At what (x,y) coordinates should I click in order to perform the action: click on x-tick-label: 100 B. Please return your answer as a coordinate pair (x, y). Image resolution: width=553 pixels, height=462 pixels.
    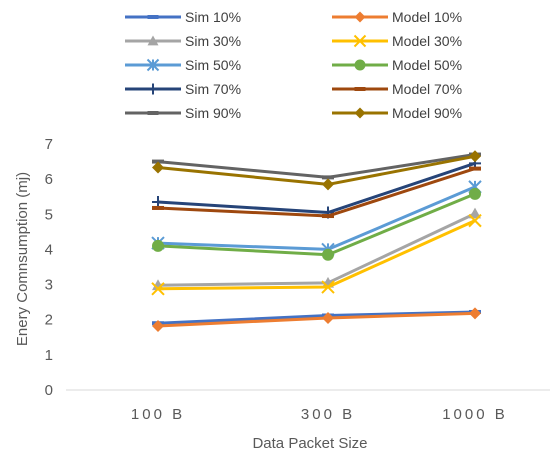
    Looking at the image, I should click on (158, 414).